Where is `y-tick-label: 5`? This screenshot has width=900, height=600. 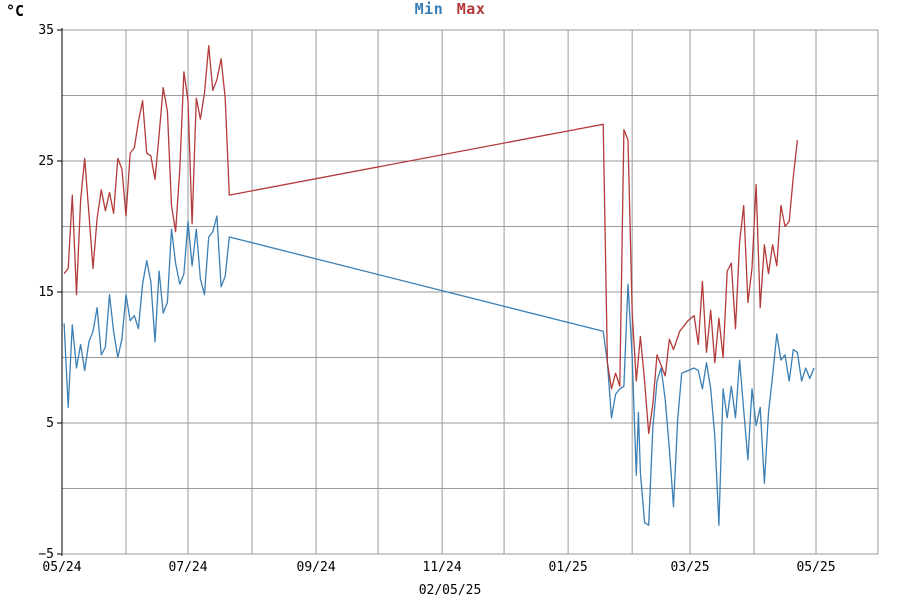
y-tick-label: 5 is located at coordinates (50, 423).